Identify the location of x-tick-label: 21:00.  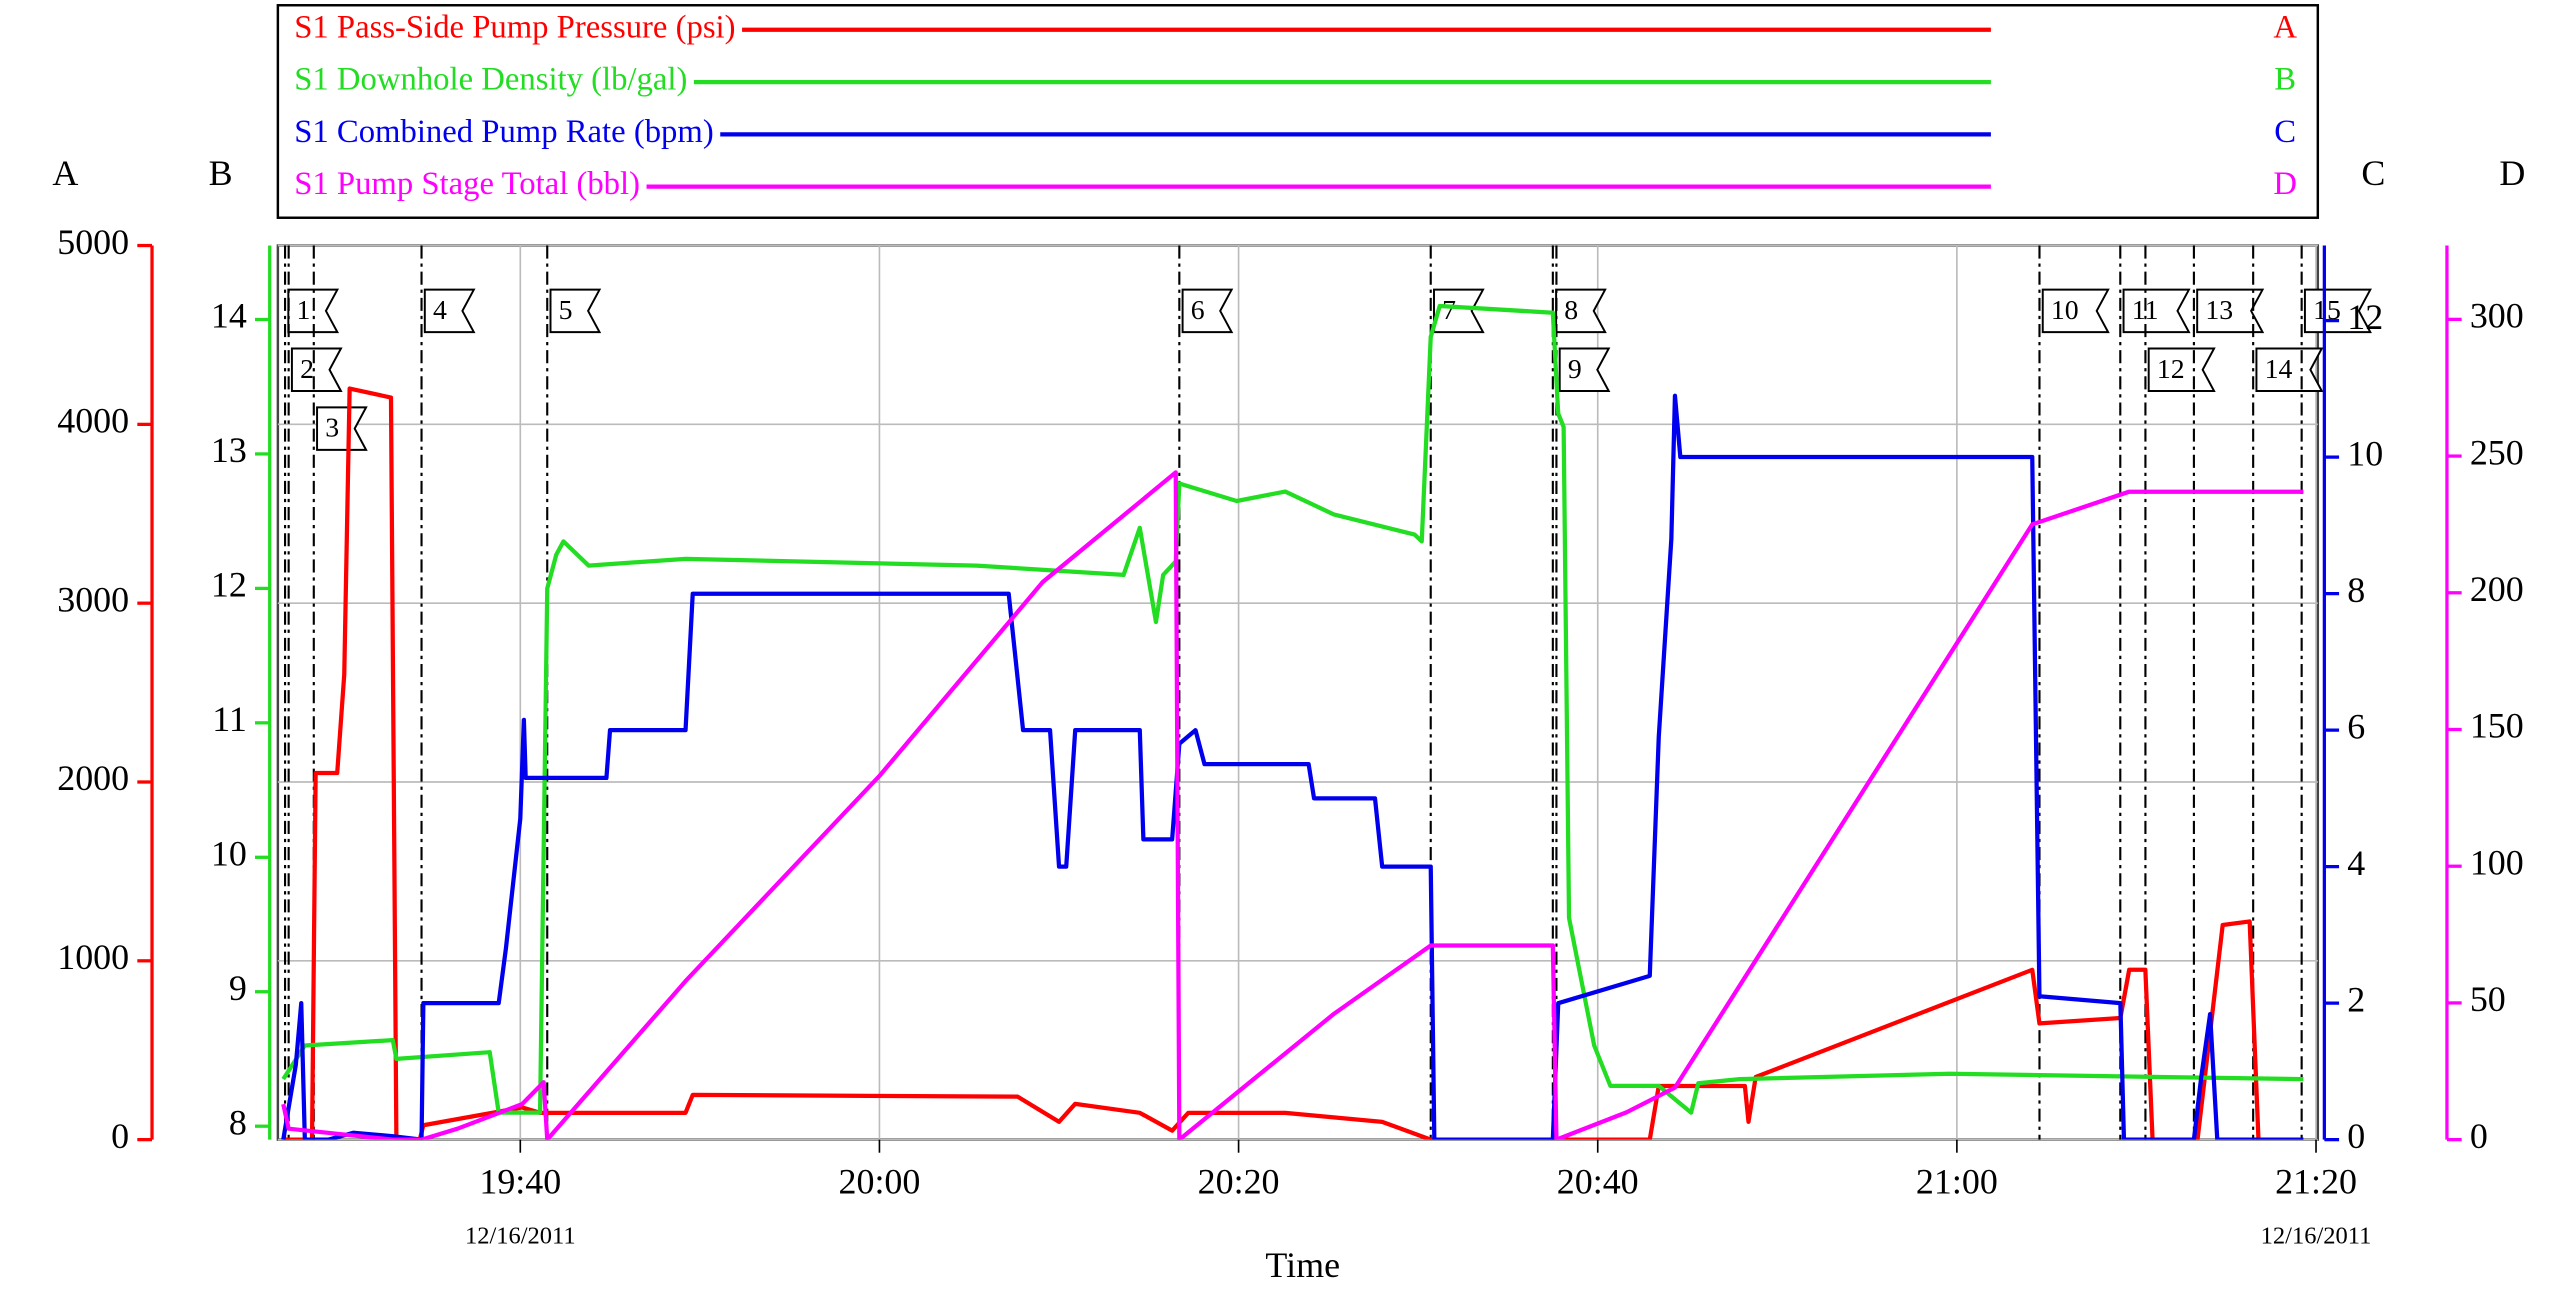
(1957, 1182).